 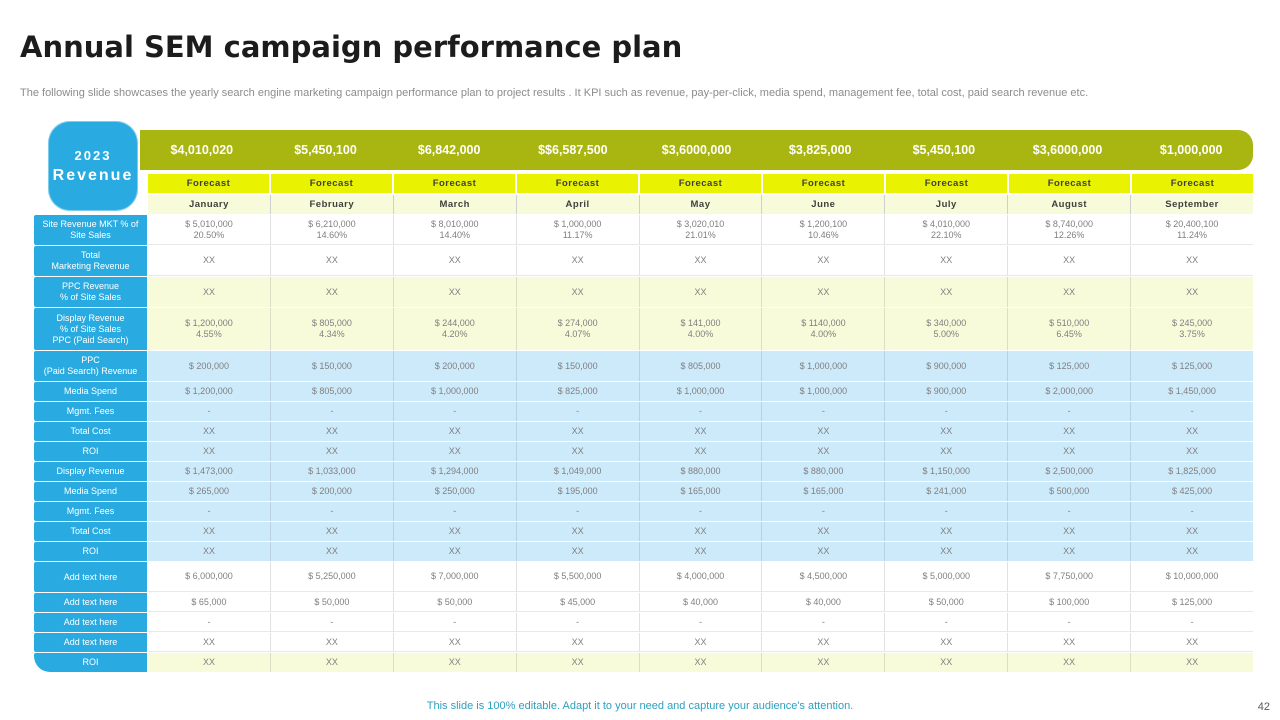 I want to click on data-cell: $ 1,825,000, so click(x=1192, y=471).